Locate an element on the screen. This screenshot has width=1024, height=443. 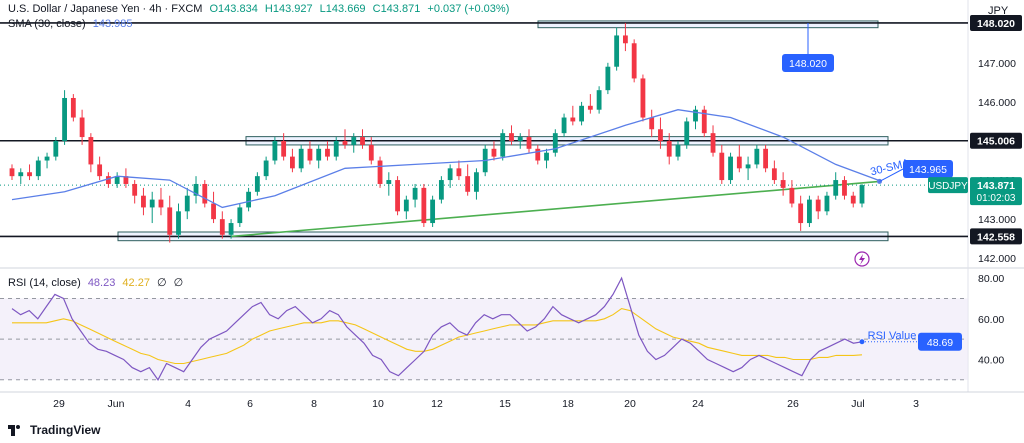
legend-rsi: RSI (14, close) 48.23 42.27 ∅ ∅ is located at coordinates (97, 282).